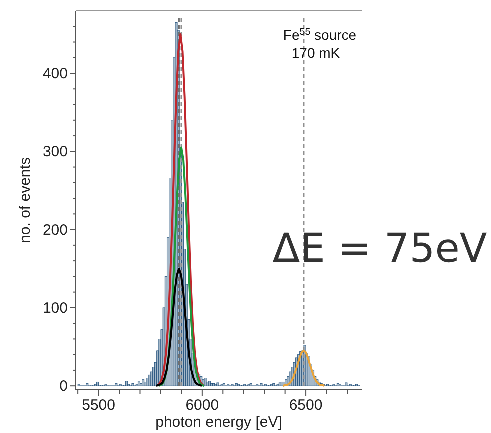 The height and width of the screenshot is (433, 491). Describe the element at coordinates (55, 152) in the screenshot. I see `y-tick-label: 300` at that location.